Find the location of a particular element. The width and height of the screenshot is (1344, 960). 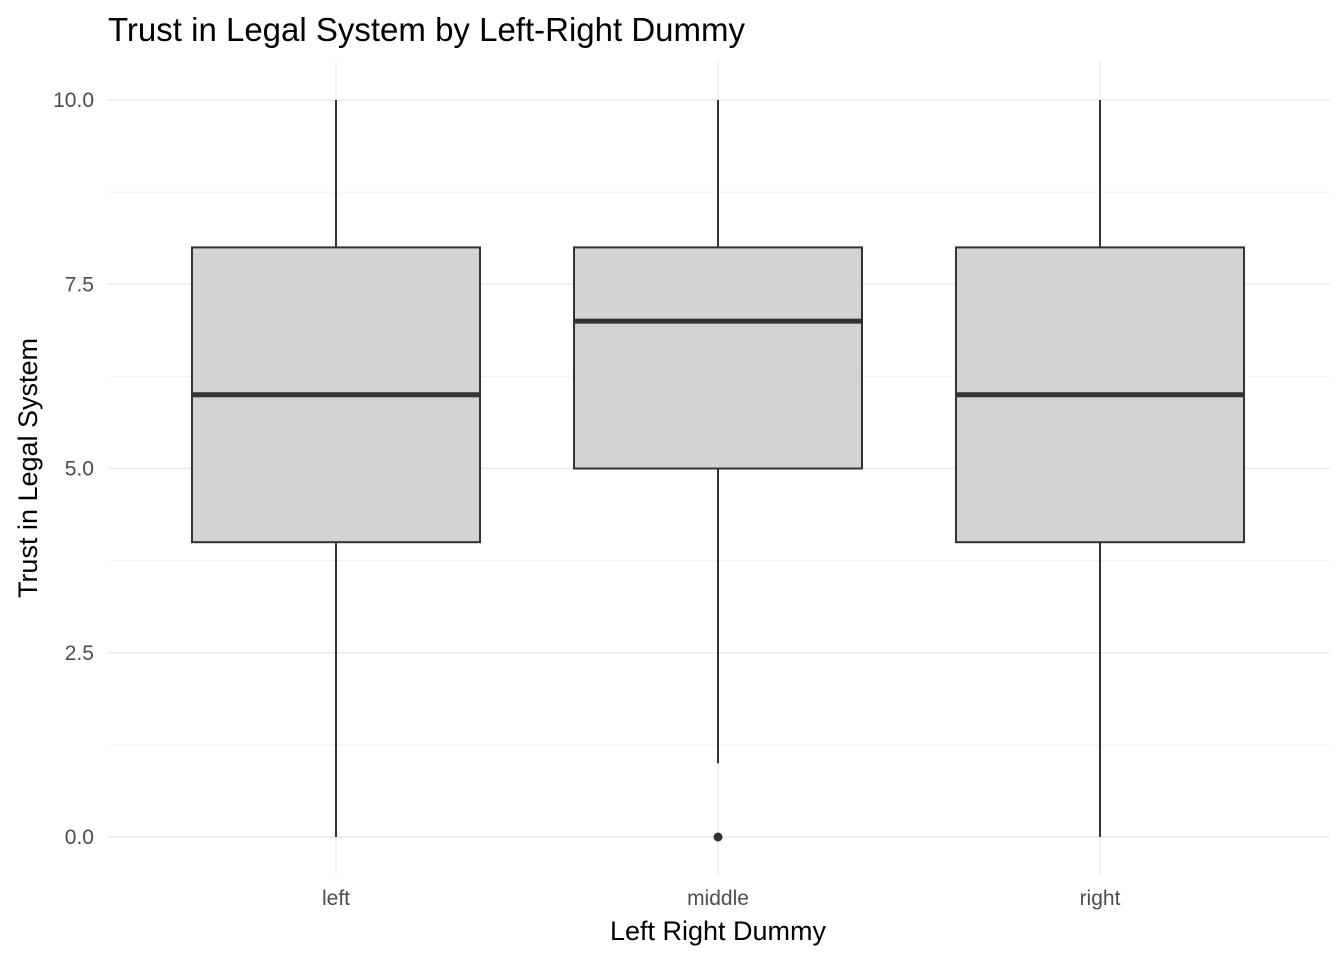

x-tick-label: right is located at coordinates (1100, 898).